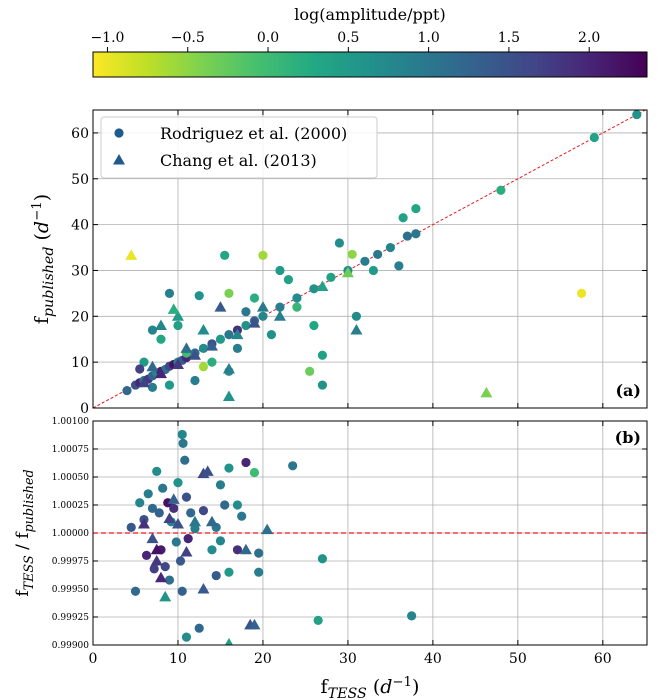  I want to click on y-tick-label: 20, so click(80, 317).